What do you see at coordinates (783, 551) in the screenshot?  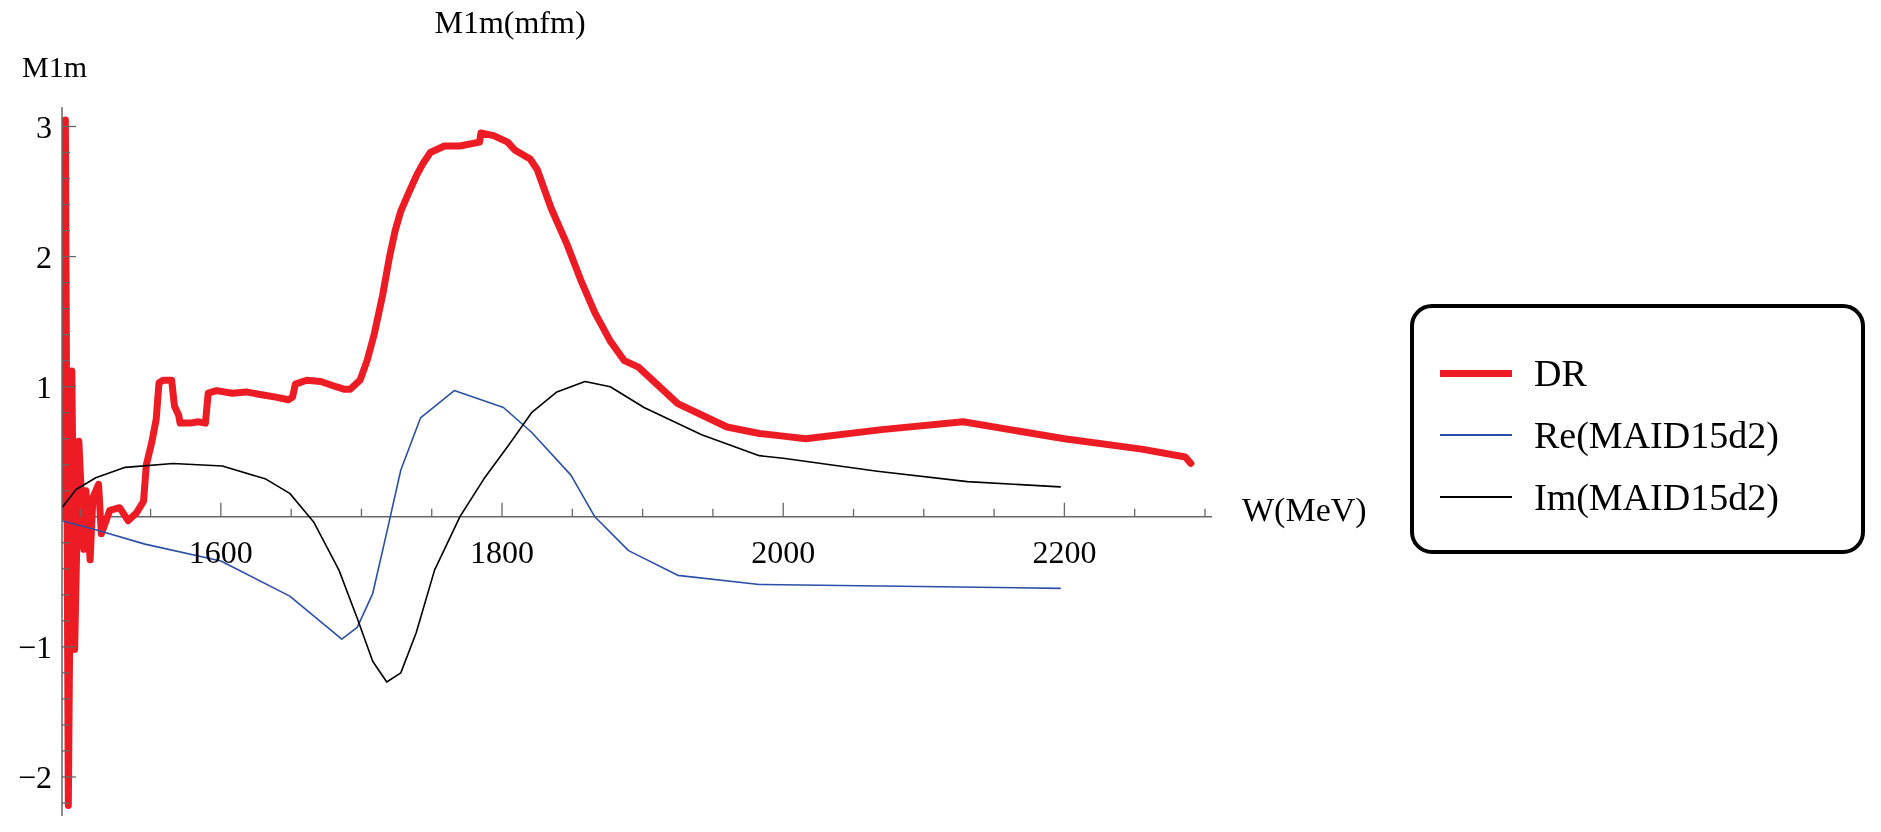 I see `x-tick-label: 2000` at bounding box center [783, 551].